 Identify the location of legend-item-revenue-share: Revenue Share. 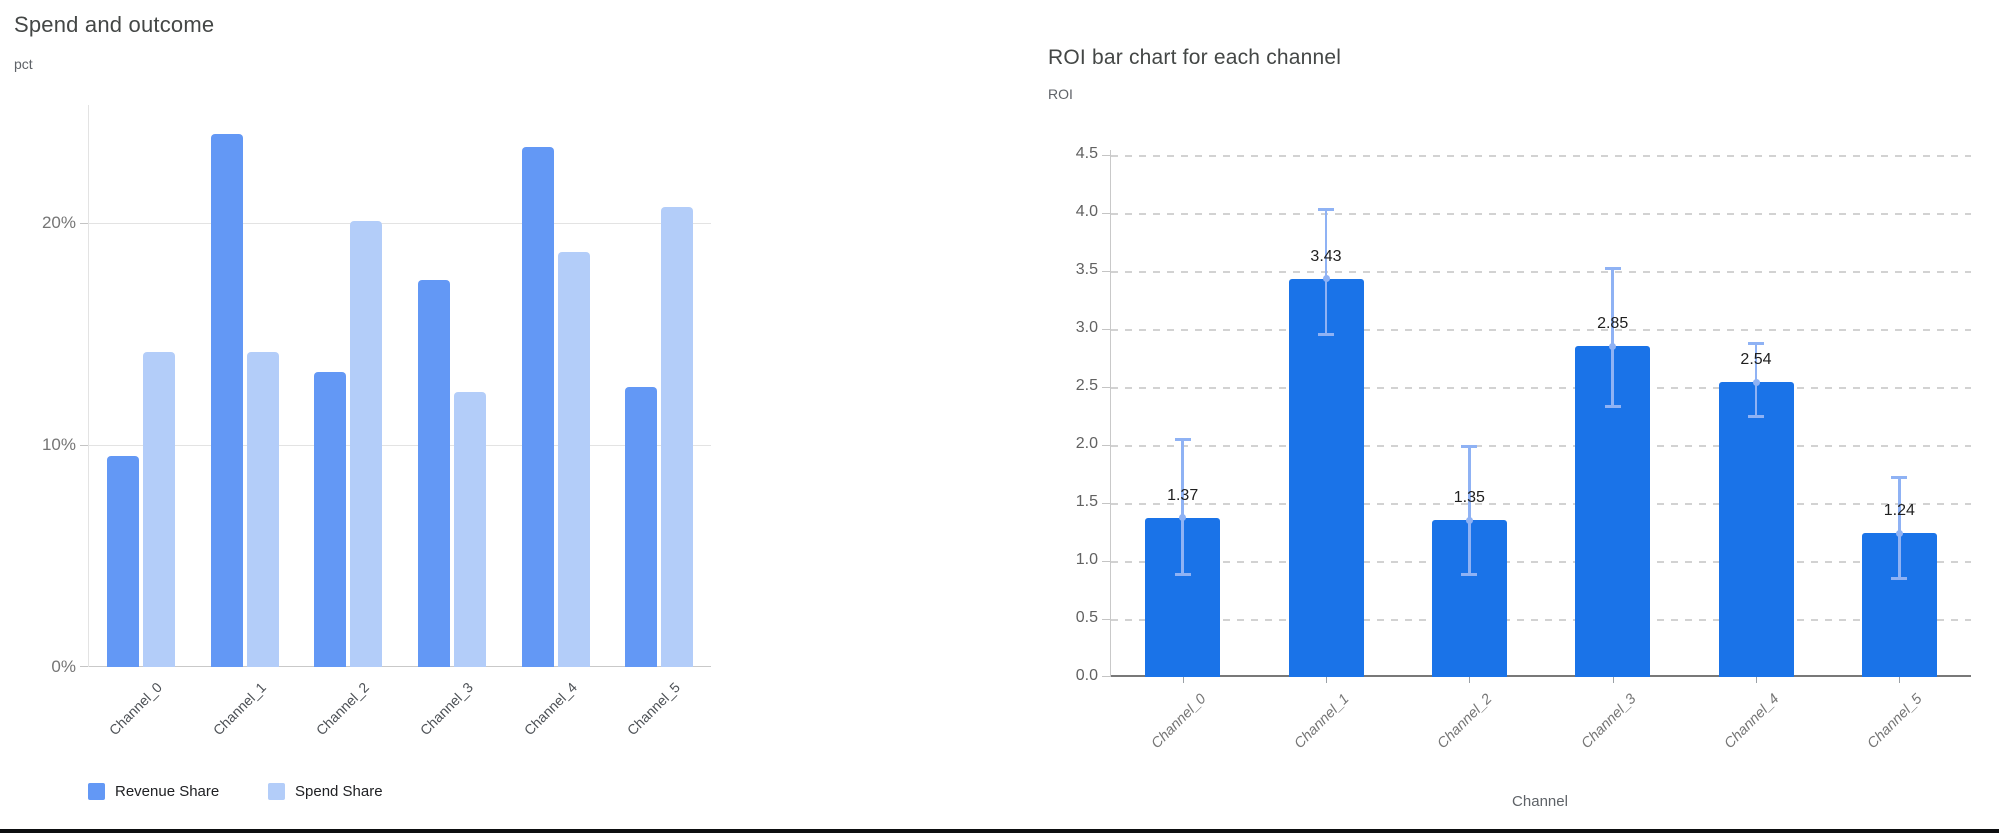
(153, 791).